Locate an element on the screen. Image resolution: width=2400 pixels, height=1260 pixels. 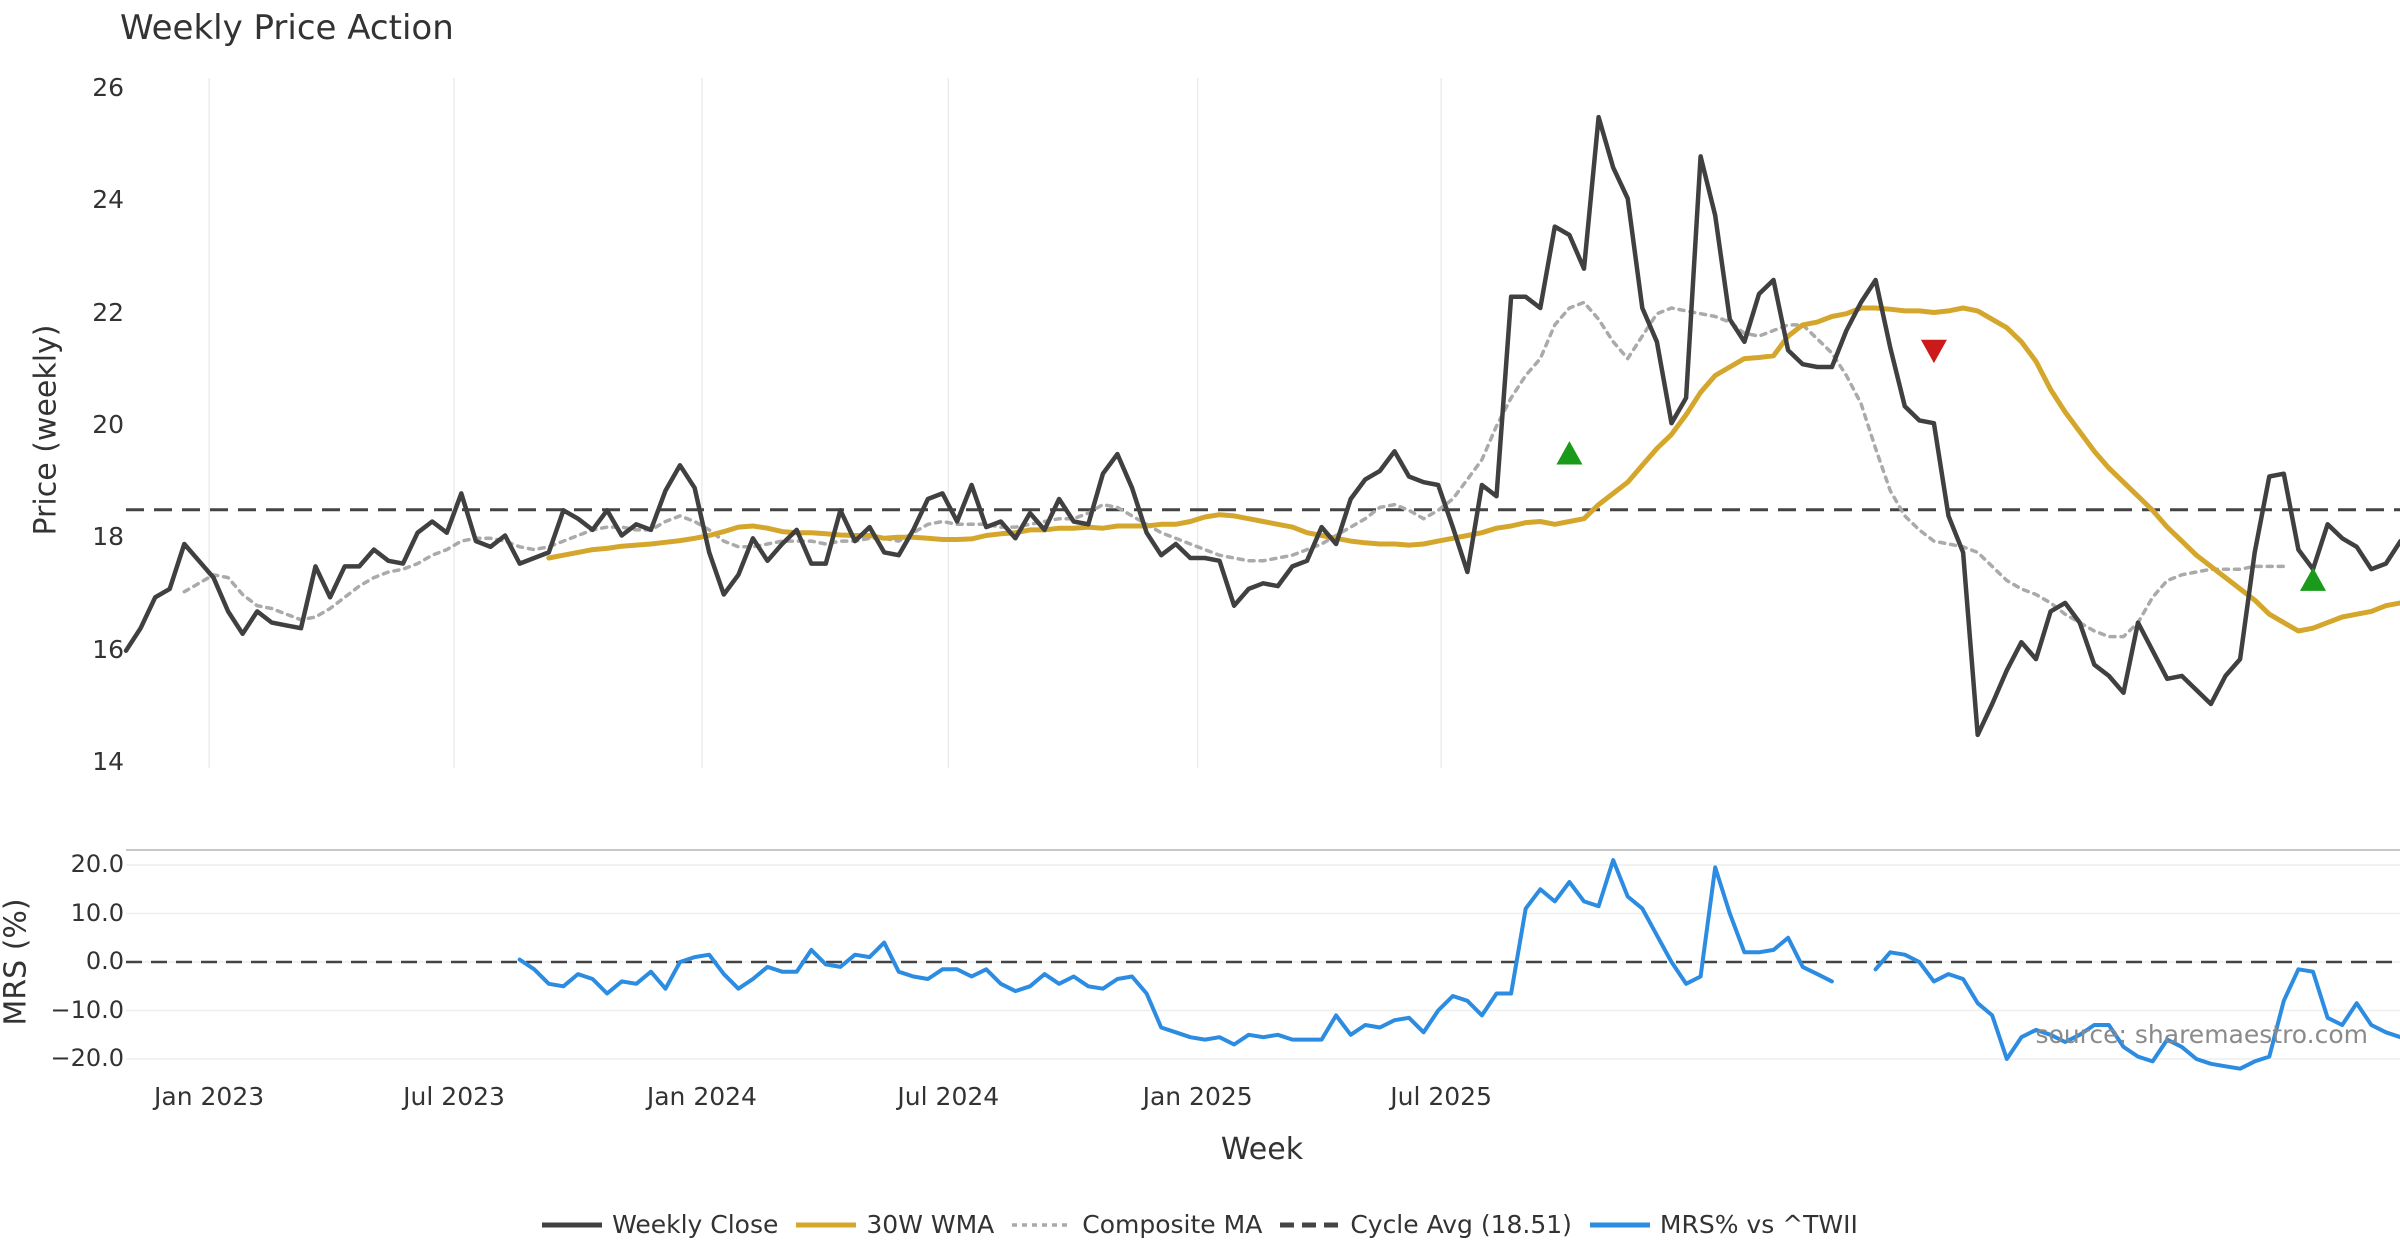
x-tick: Jan 2024 is located at coordinates (701, 1096).